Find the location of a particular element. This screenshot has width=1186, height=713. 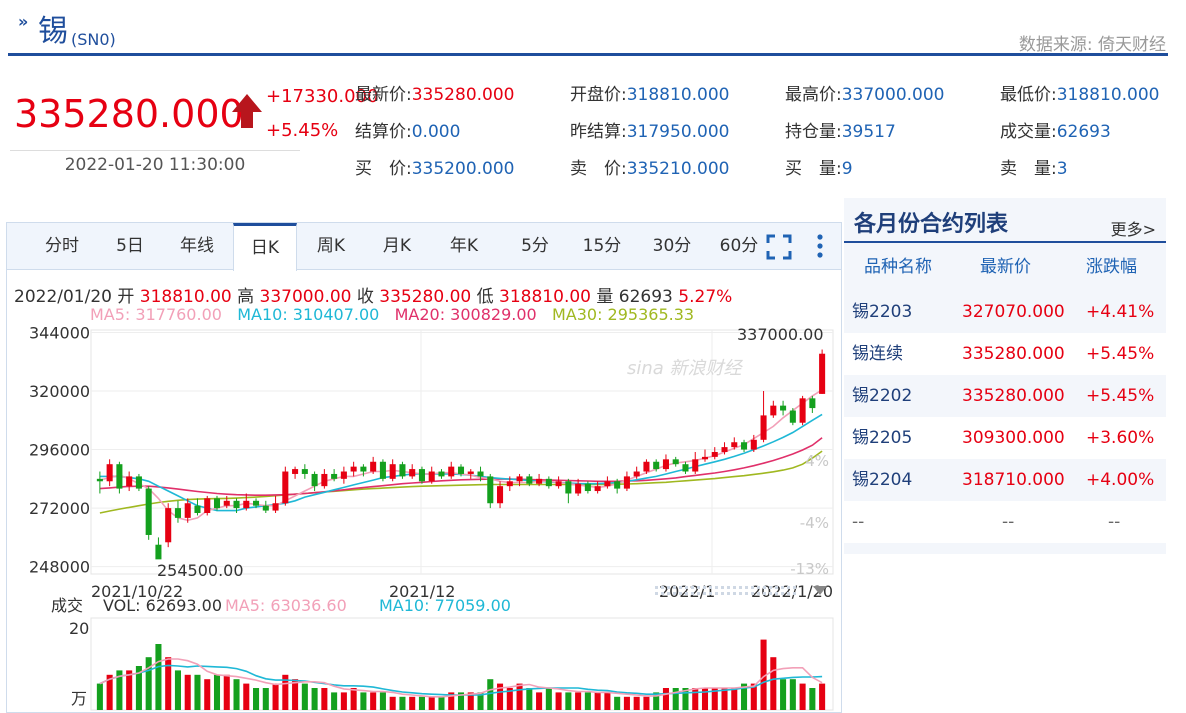

more-link: 更多> is located at coordinates (1133, 229).